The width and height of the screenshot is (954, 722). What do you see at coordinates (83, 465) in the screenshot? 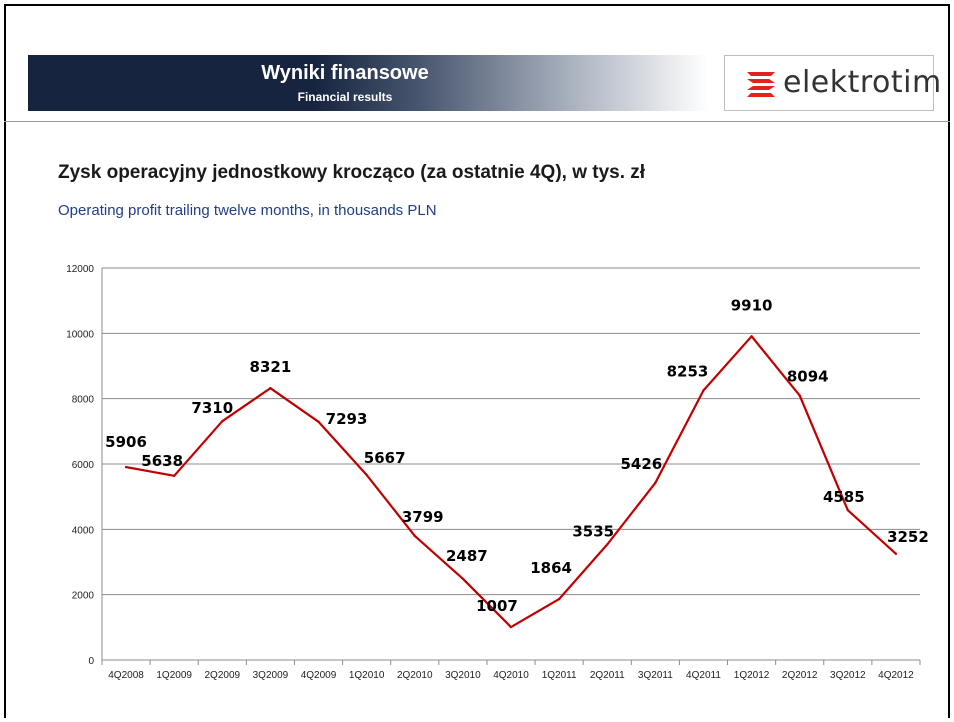
I see `y-tick-label: 6000` at bounding box center [83, 465].